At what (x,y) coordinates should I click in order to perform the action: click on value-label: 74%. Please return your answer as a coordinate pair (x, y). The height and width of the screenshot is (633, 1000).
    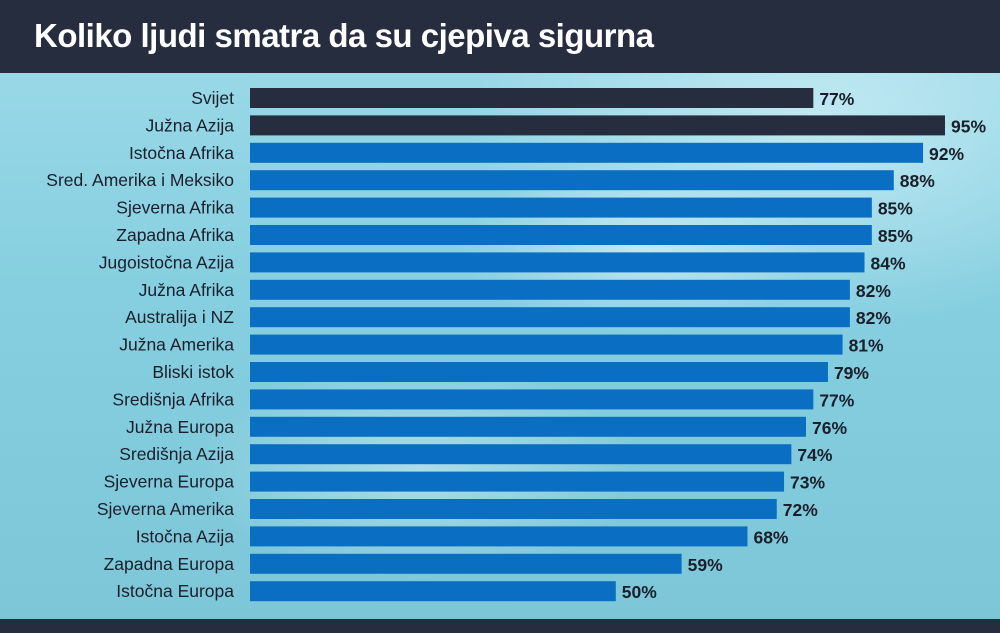
    Looking at the image, I should click on (814, 455).